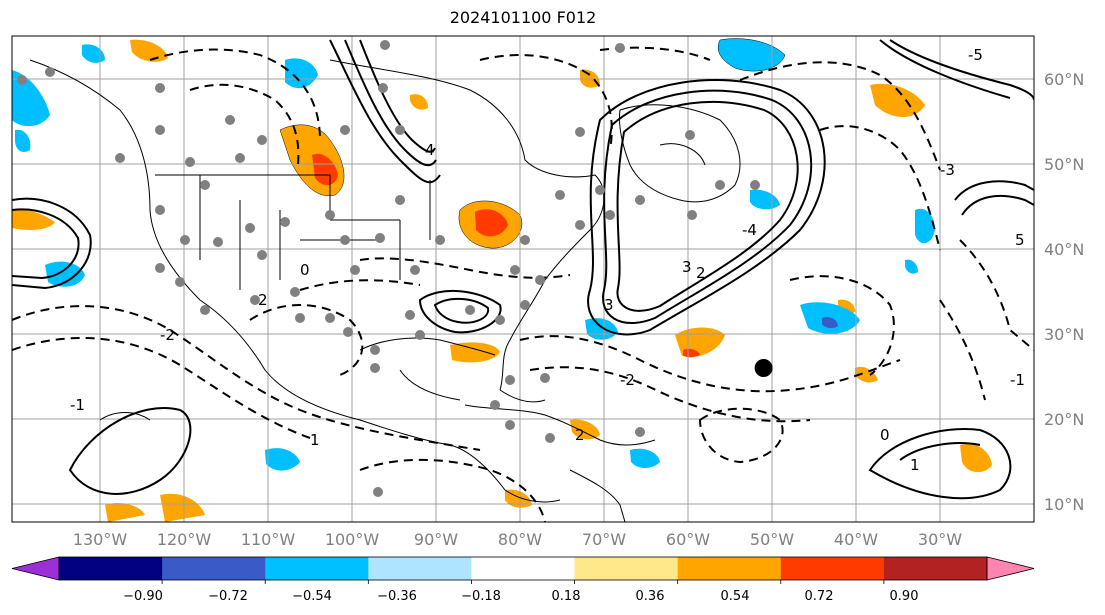  I want to click on contour-label: -5, so click(975, 55).